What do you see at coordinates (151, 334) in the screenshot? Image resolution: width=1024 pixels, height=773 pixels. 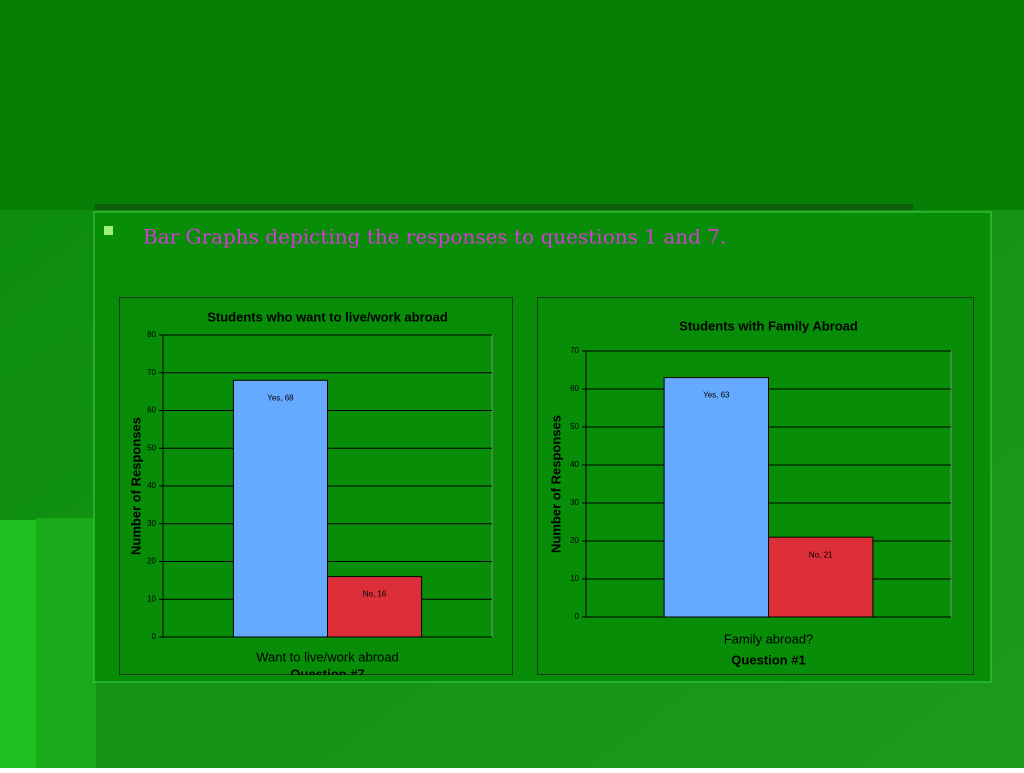 I see `y-tick-label: 80` at bounding box center [151, 334].